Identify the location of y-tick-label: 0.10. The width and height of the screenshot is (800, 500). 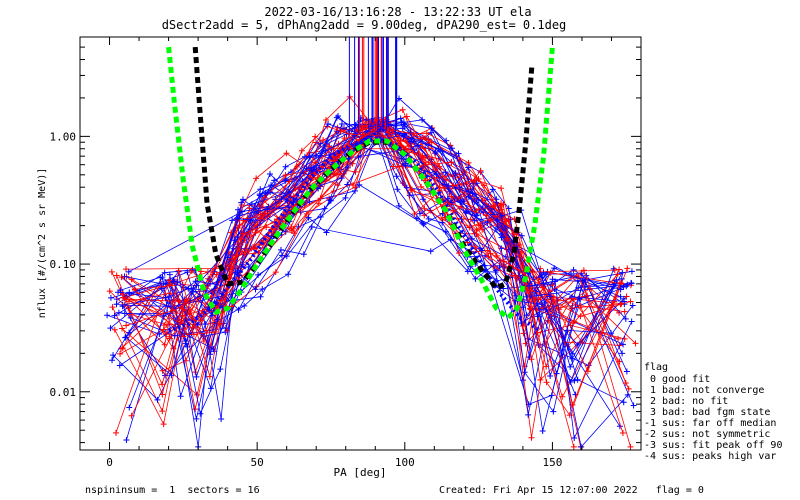
(63, 264).